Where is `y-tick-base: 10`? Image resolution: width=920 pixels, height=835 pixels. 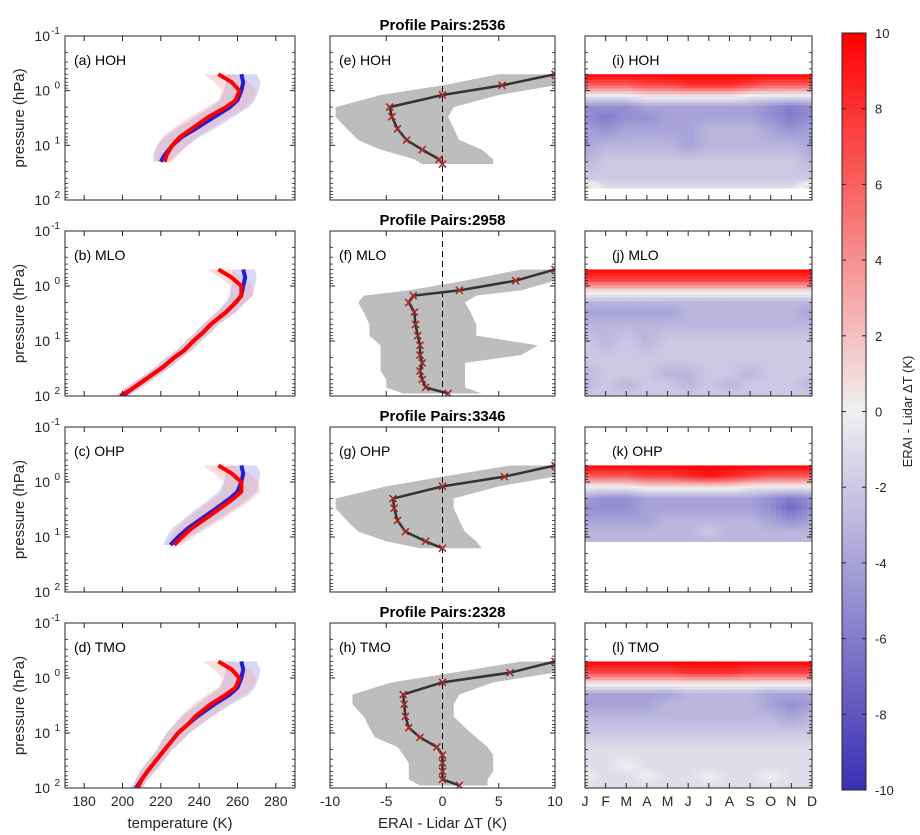 y-tick-base: 10 is located at coordinates (42, 231).